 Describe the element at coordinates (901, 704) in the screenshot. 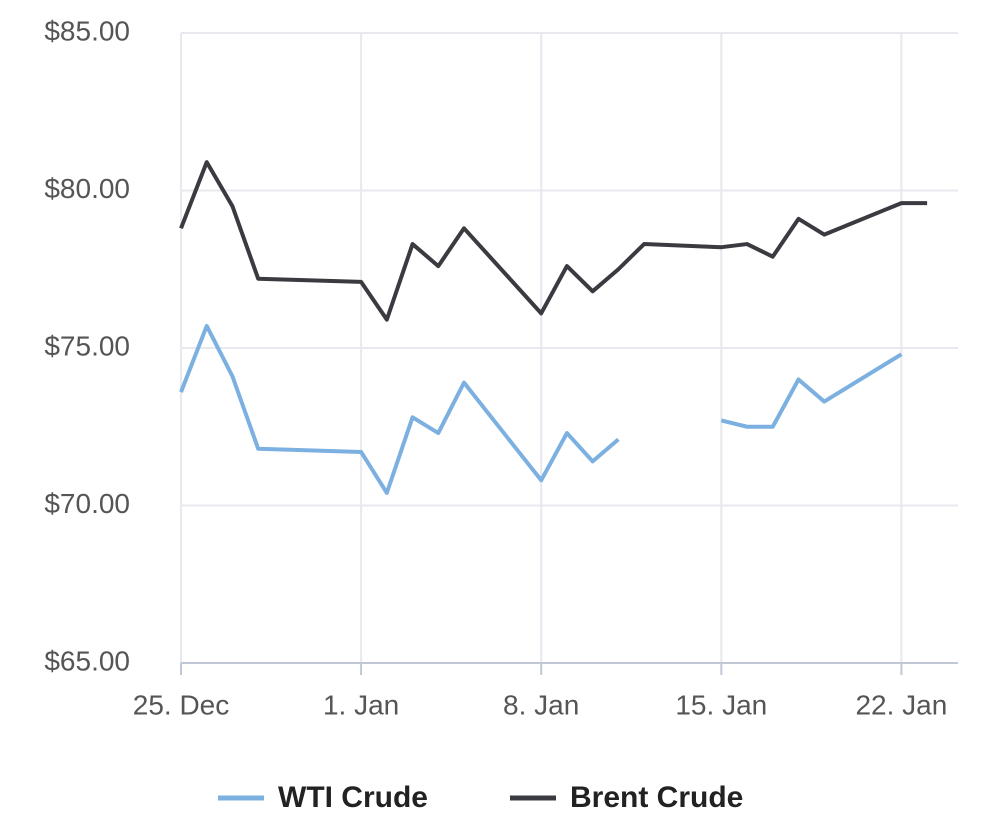

I see `x-tick-label: 22. Jan` at that location.